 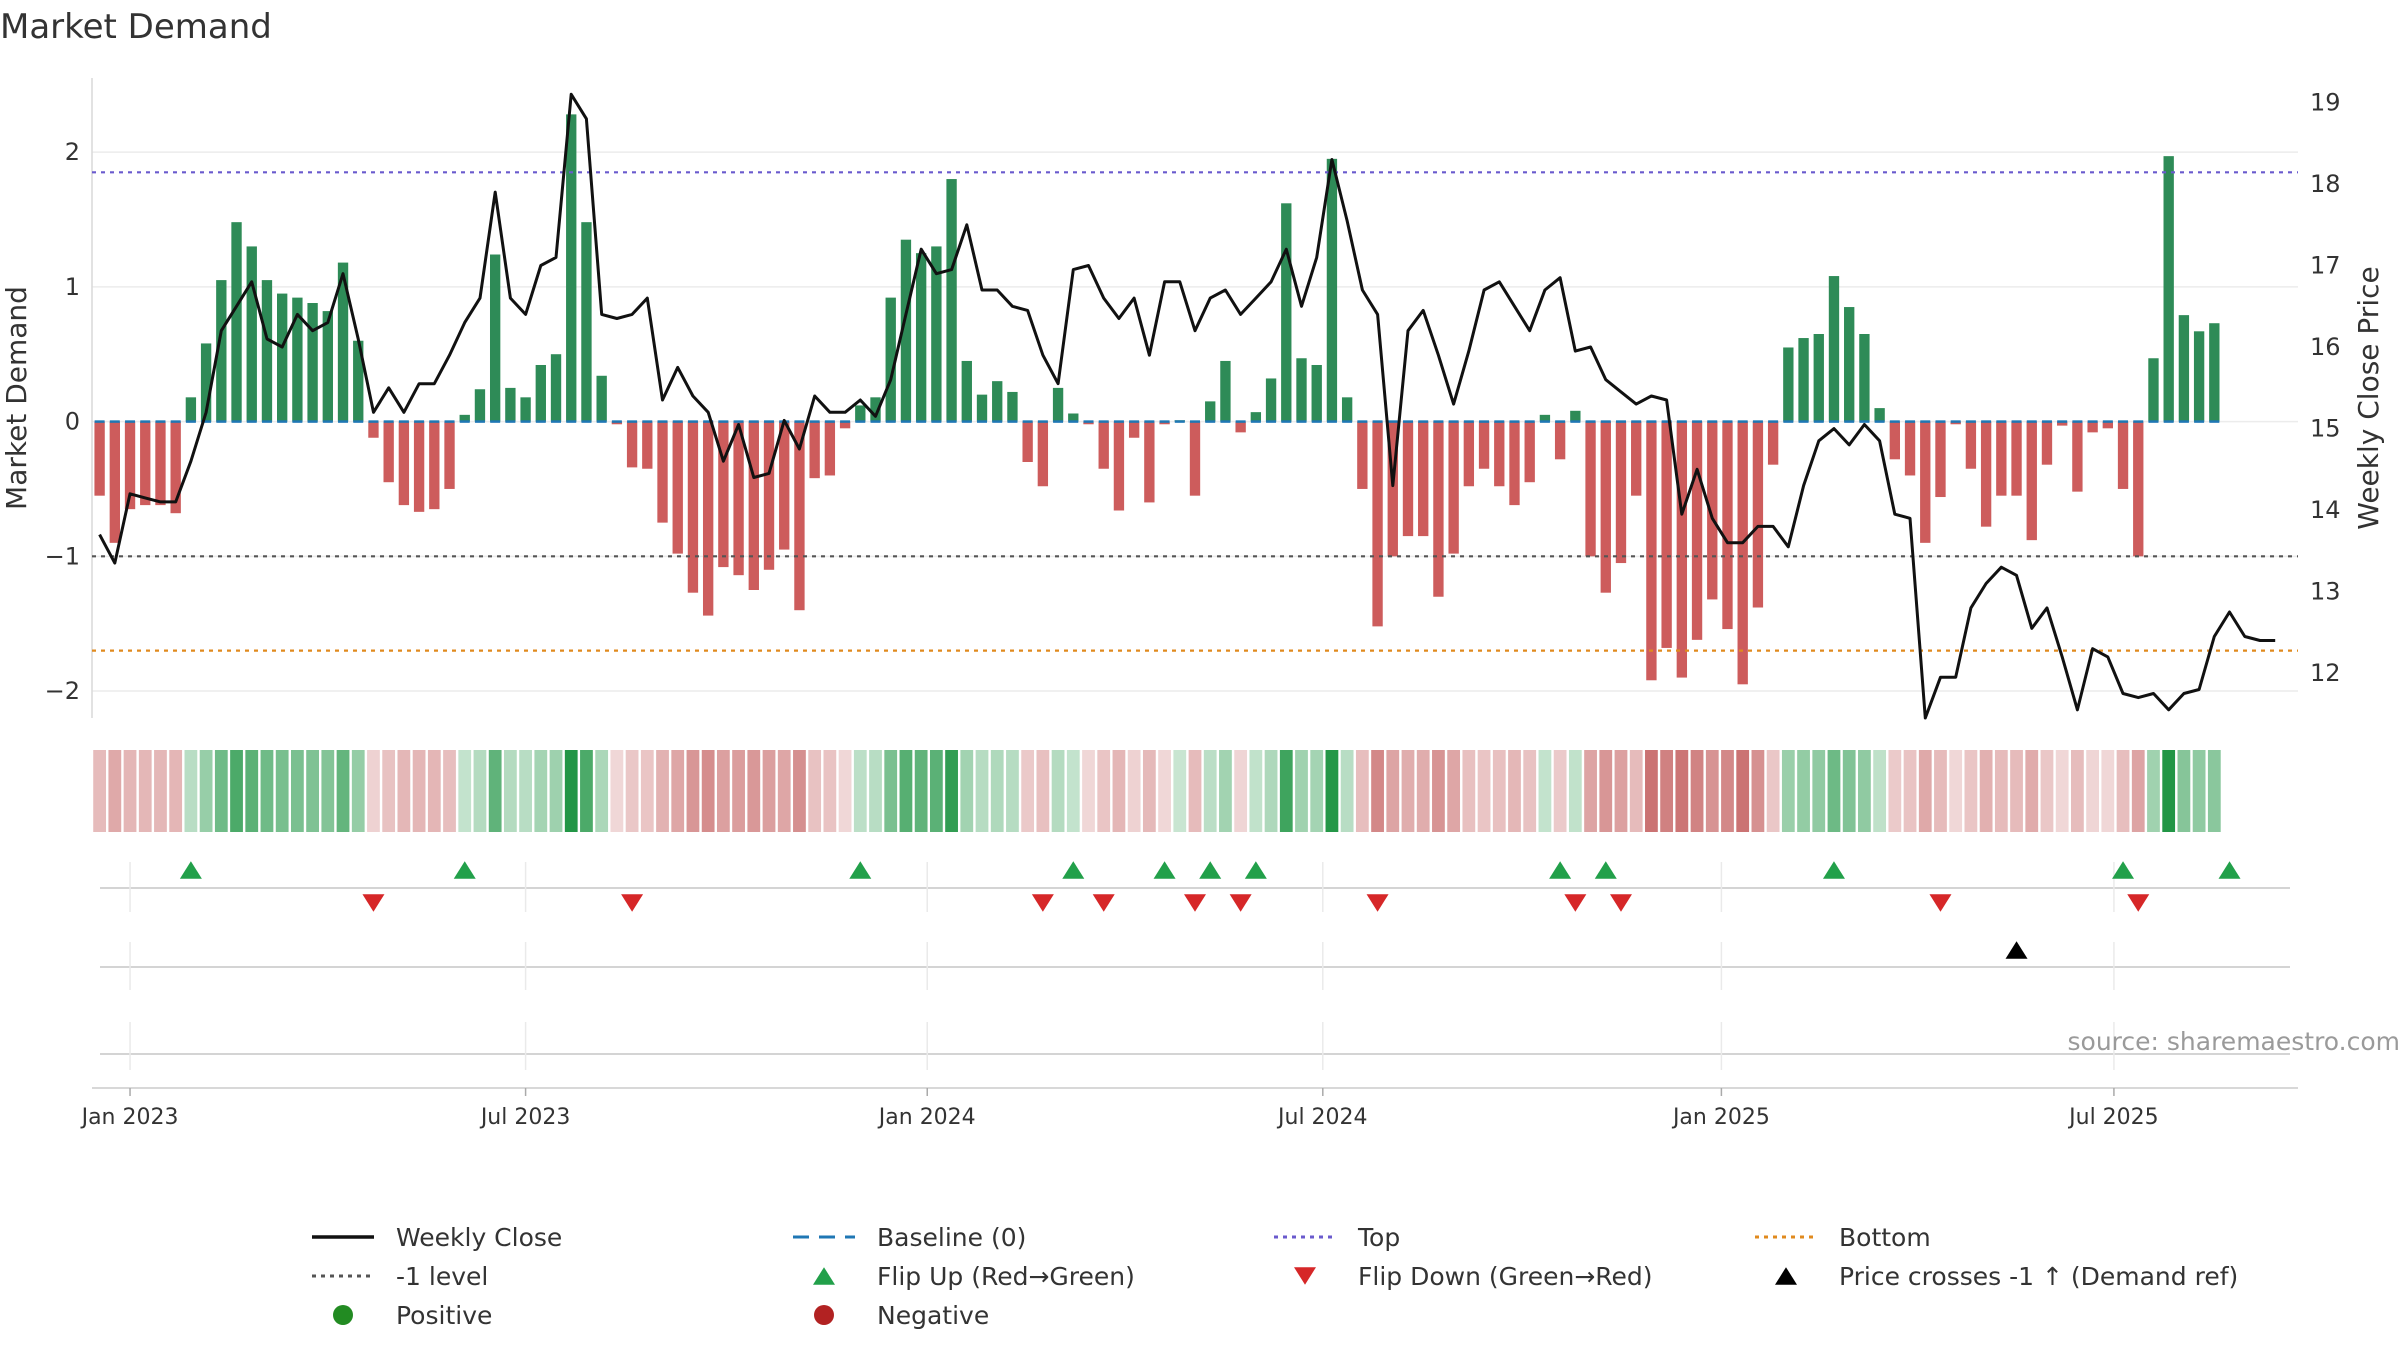 I want to click on y-tick-label: 2, so click(x=72, y=152).